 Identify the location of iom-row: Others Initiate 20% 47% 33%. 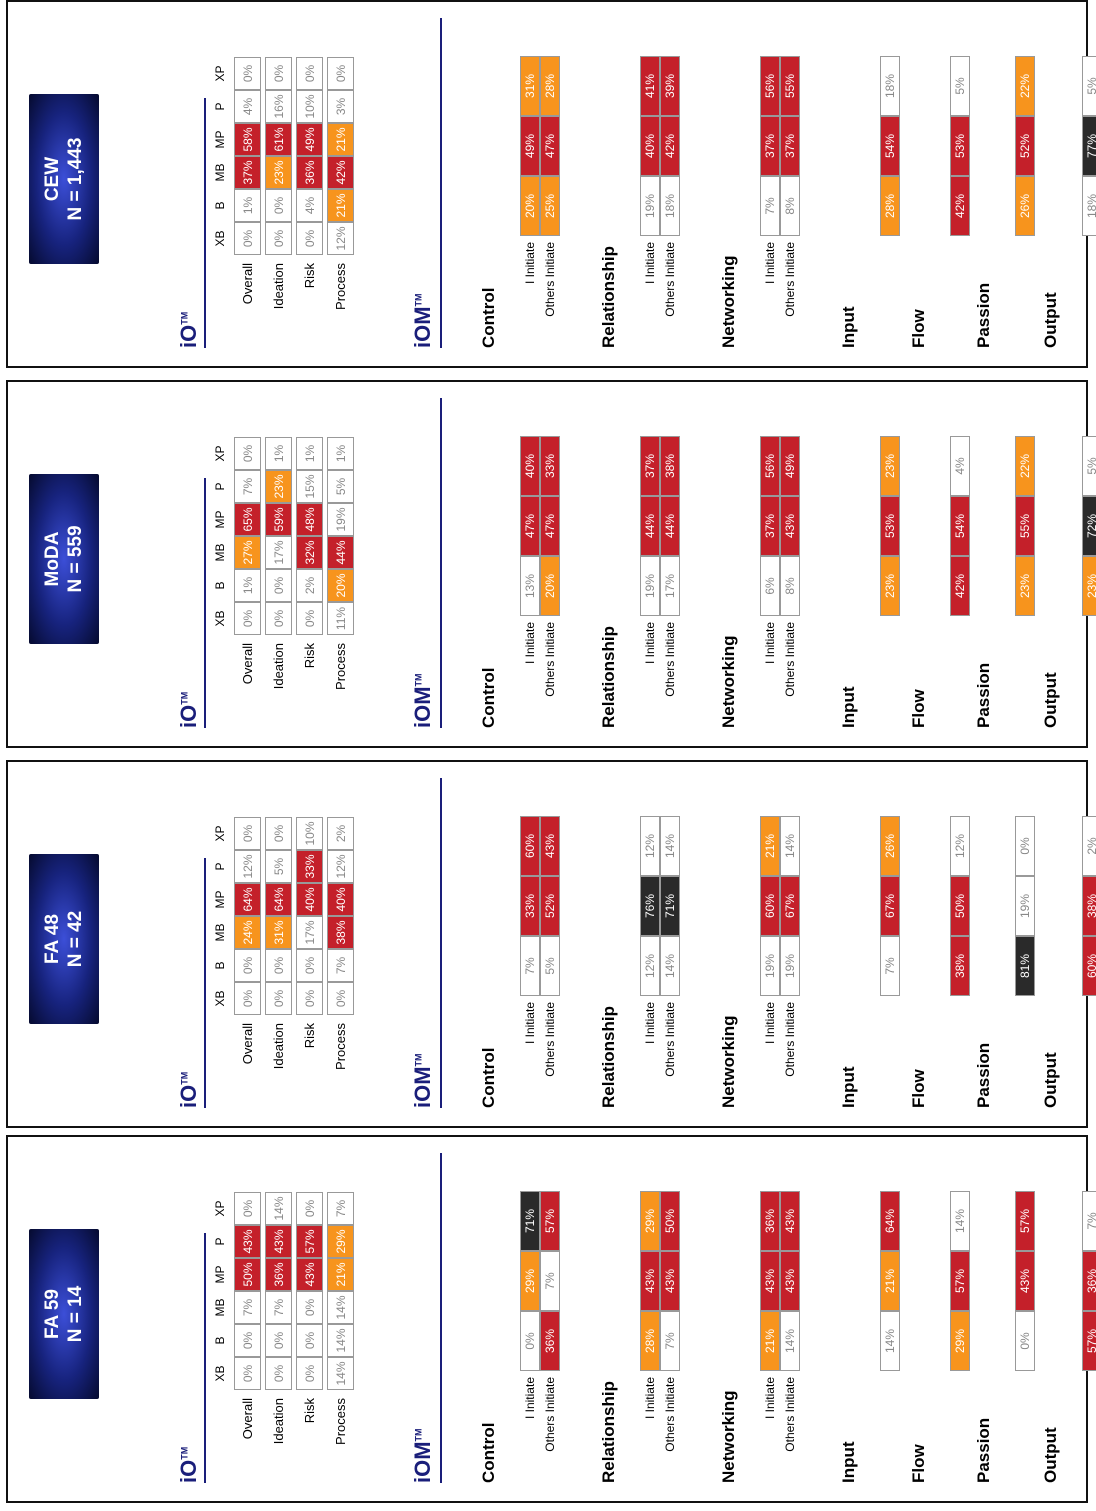
(550, 563).